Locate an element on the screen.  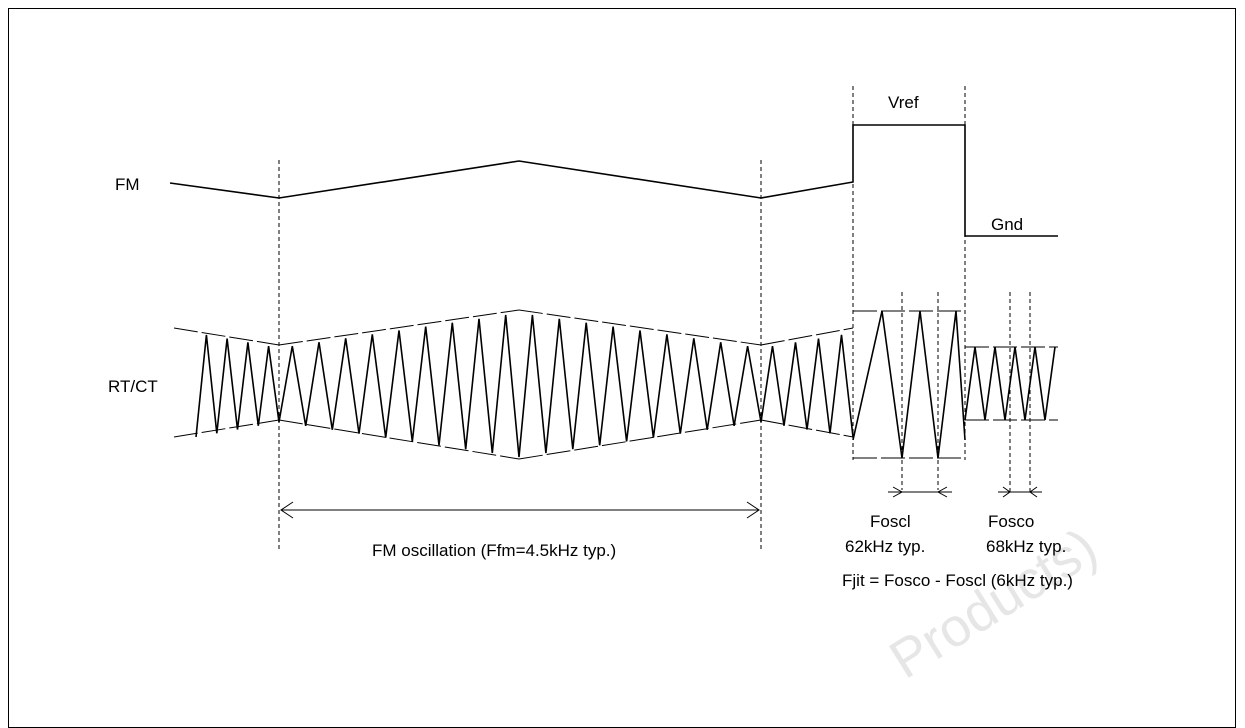
fosco-value: 68kHz typ. is located at coordinates (1026, 546).